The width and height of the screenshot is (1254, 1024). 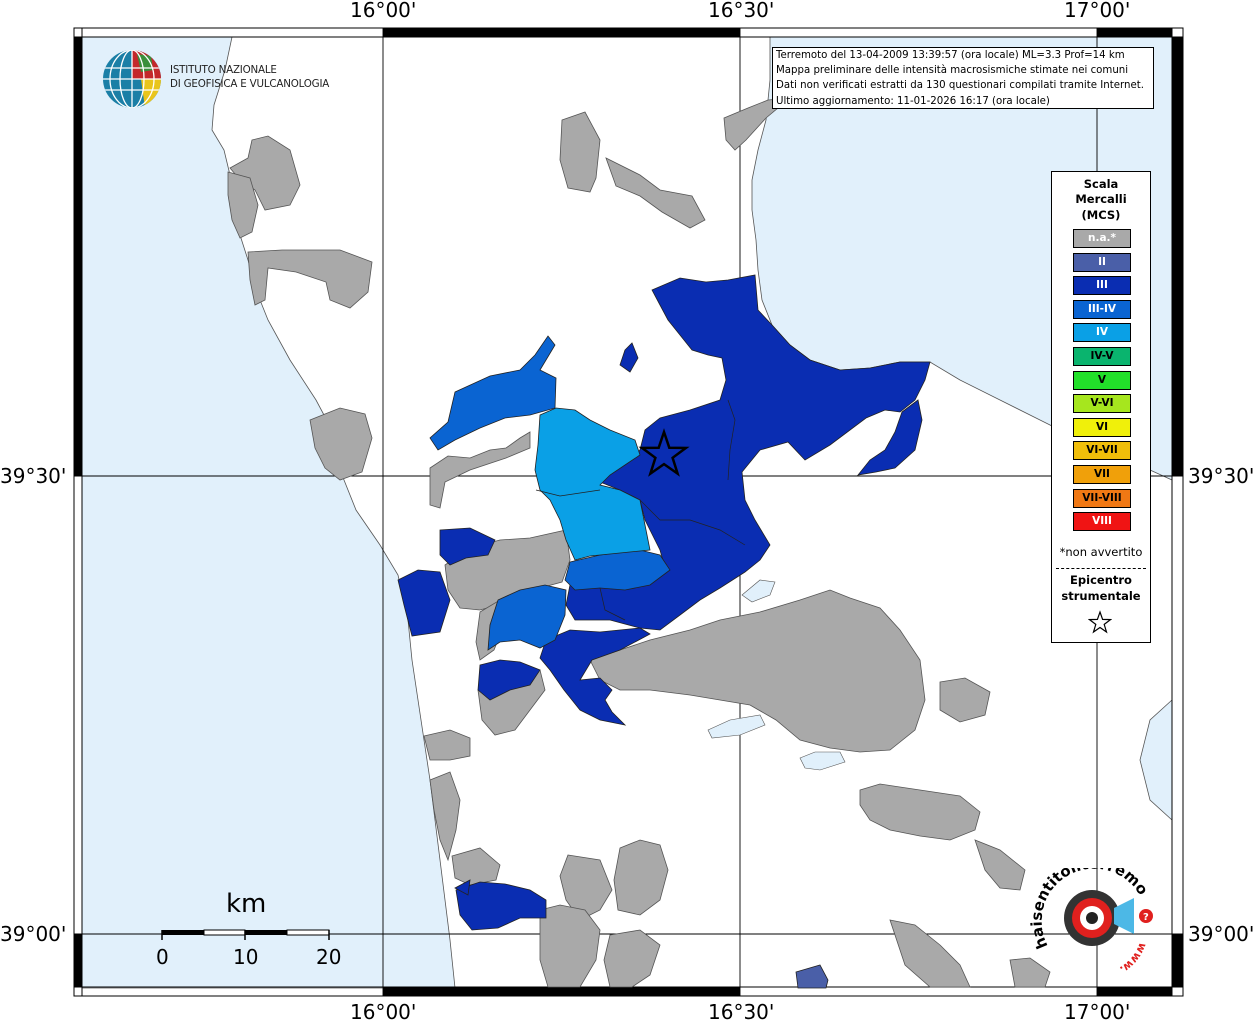 I want to click on megaphone-icon, so click(x=1124, y=916).